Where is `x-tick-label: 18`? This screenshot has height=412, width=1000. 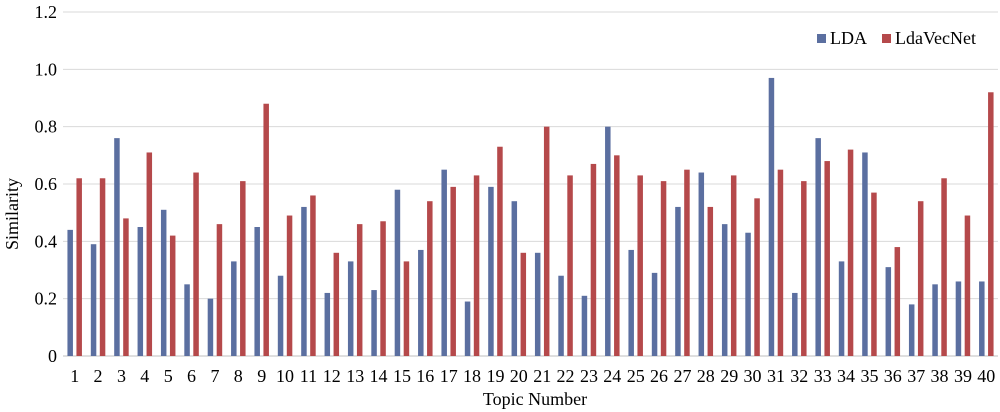
x-tick-label: 18 is located at coordinates (472, 376).